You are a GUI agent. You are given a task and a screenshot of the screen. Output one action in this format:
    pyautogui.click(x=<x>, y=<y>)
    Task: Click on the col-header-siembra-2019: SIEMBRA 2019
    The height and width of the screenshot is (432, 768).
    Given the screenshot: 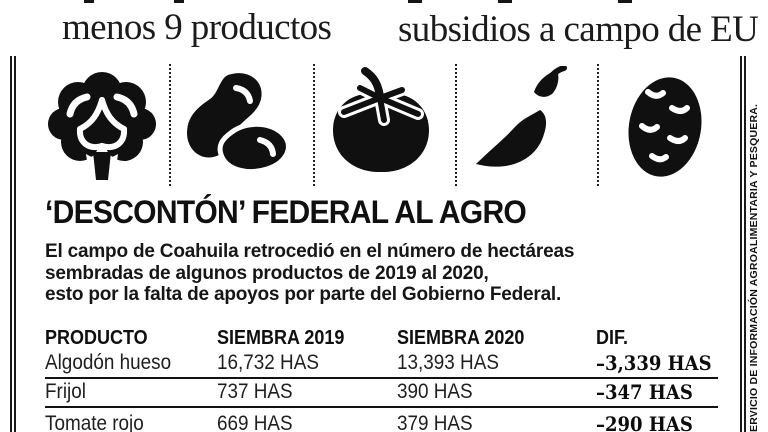 What is the action you would take?
    pyautogui.click(x=281, y=338)
    